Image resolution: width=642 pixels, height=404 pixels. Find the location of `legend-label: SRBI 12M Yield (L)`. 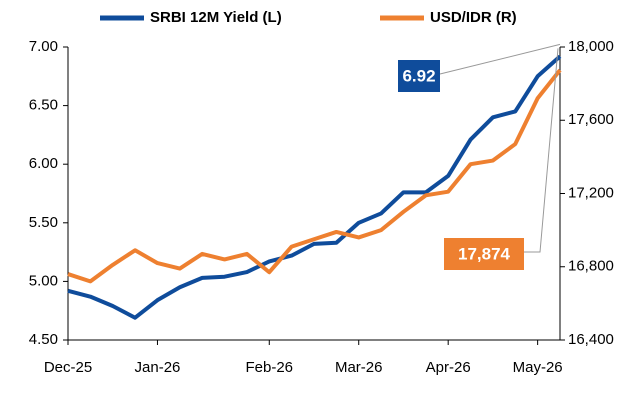

legend-label: SRBI 12M Yield (L) is located at coordinates (216, 17).